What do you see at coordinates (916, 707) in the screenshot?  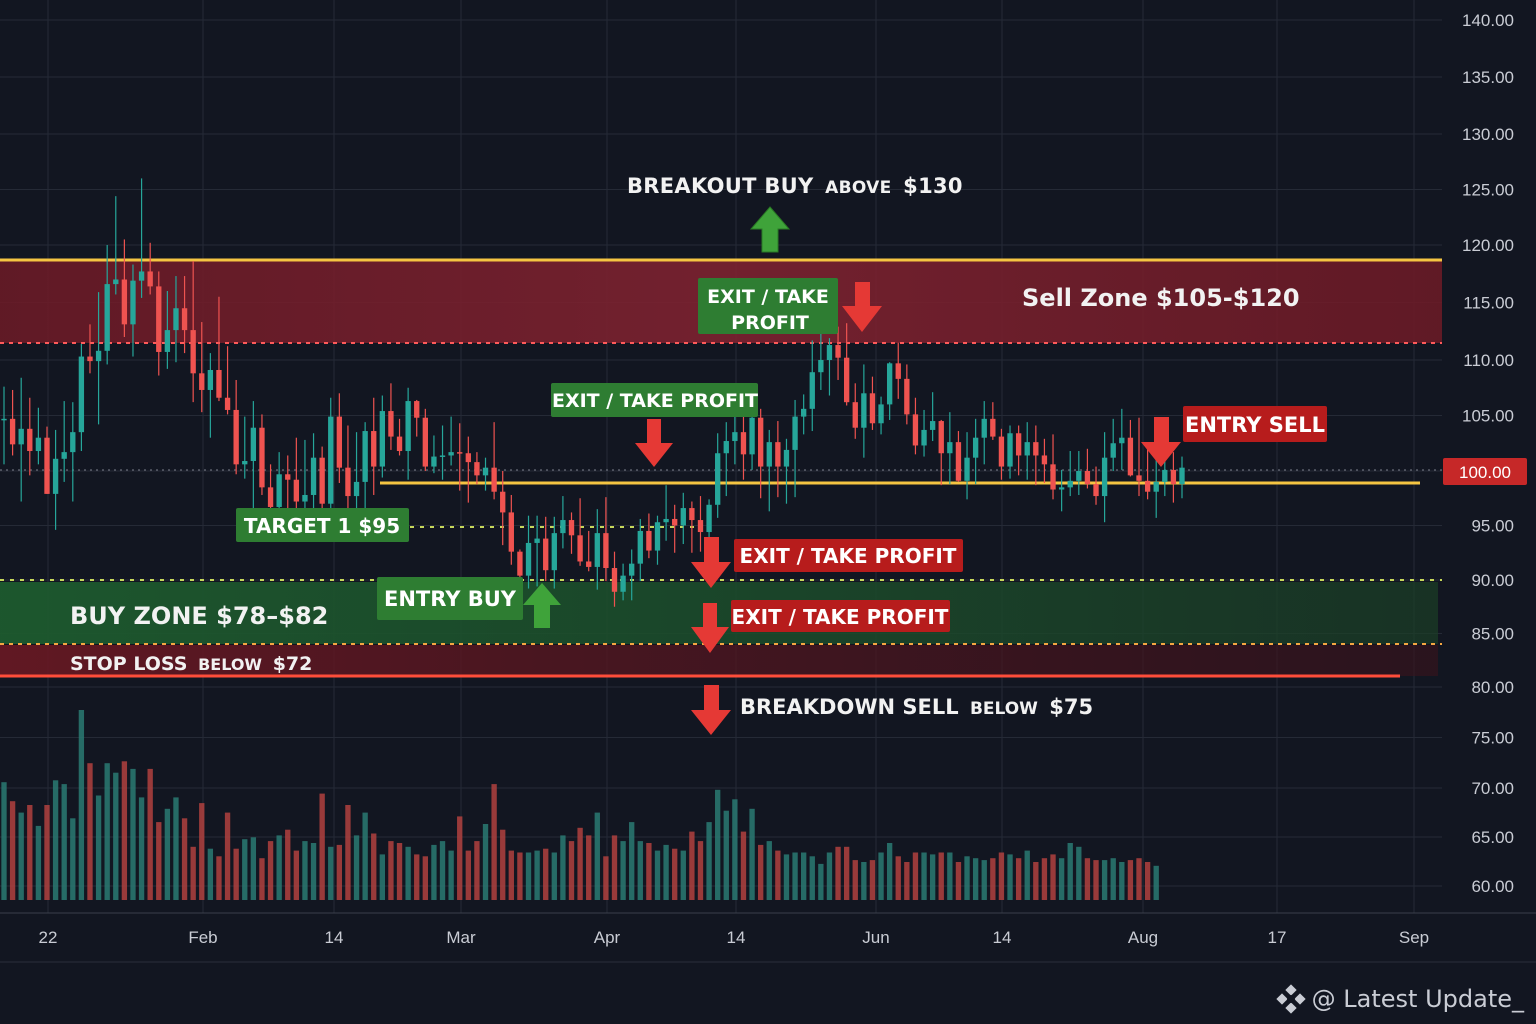 I see `svg-text:BREAKDOWN SELL BELOW: BREAKDOWN SELL BELOW $75` at bounding box center [916, 707].